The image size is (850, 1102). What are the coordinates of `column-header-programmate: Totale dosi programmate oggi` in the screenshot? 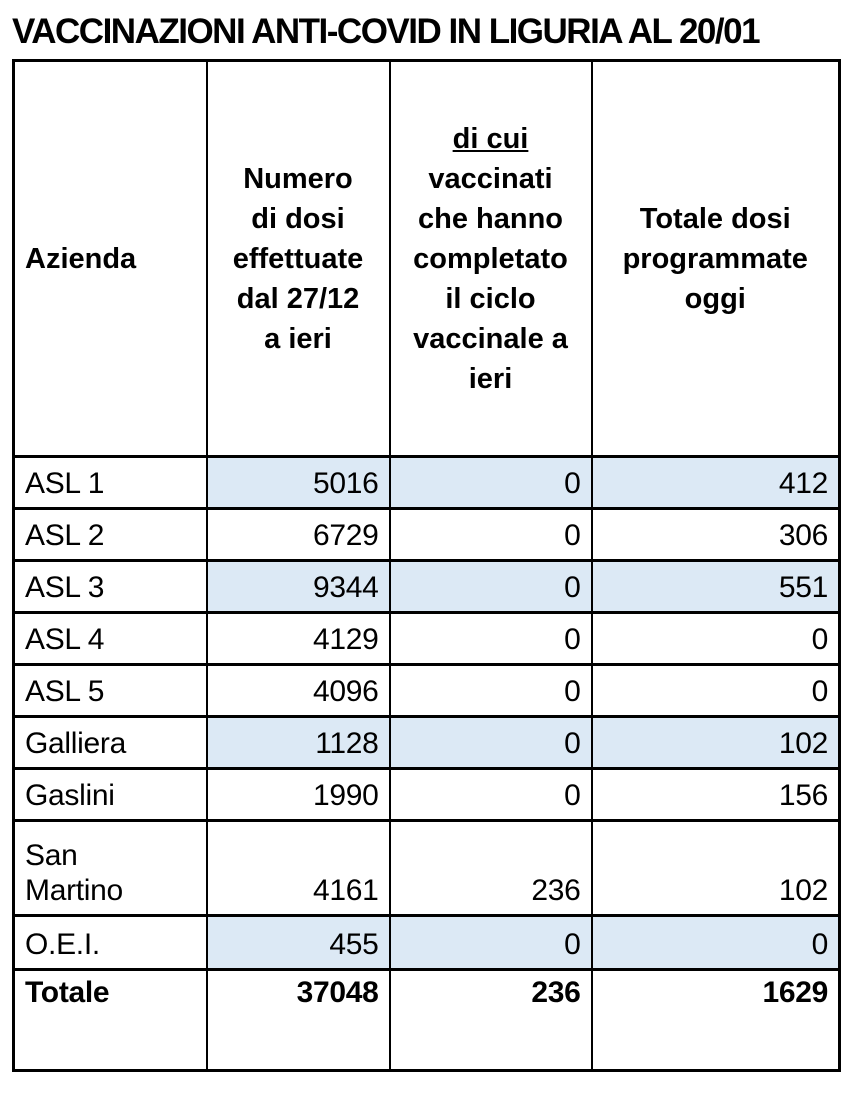 It's located at (715, 259).